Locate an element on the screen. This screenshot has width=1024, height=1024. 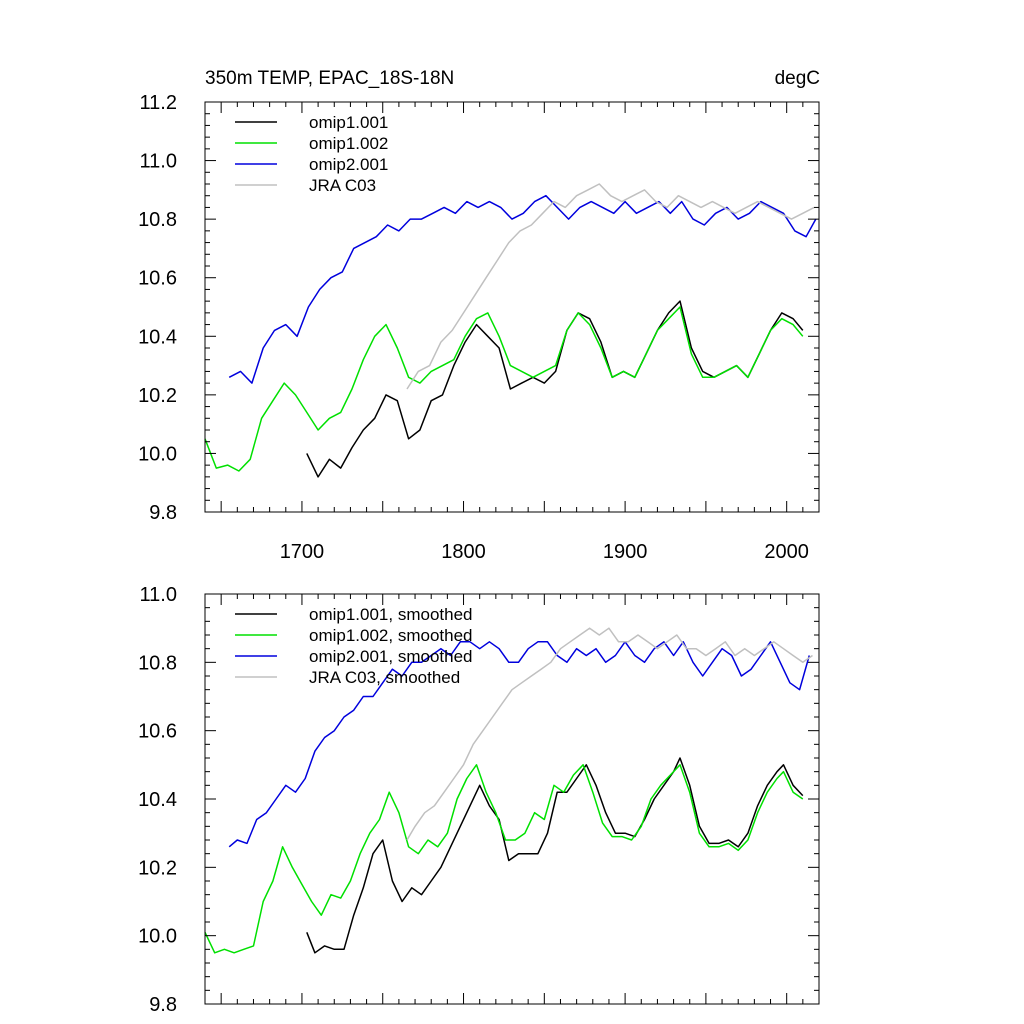
legend-label: omip2.001 is located at coordinates (348, 164).